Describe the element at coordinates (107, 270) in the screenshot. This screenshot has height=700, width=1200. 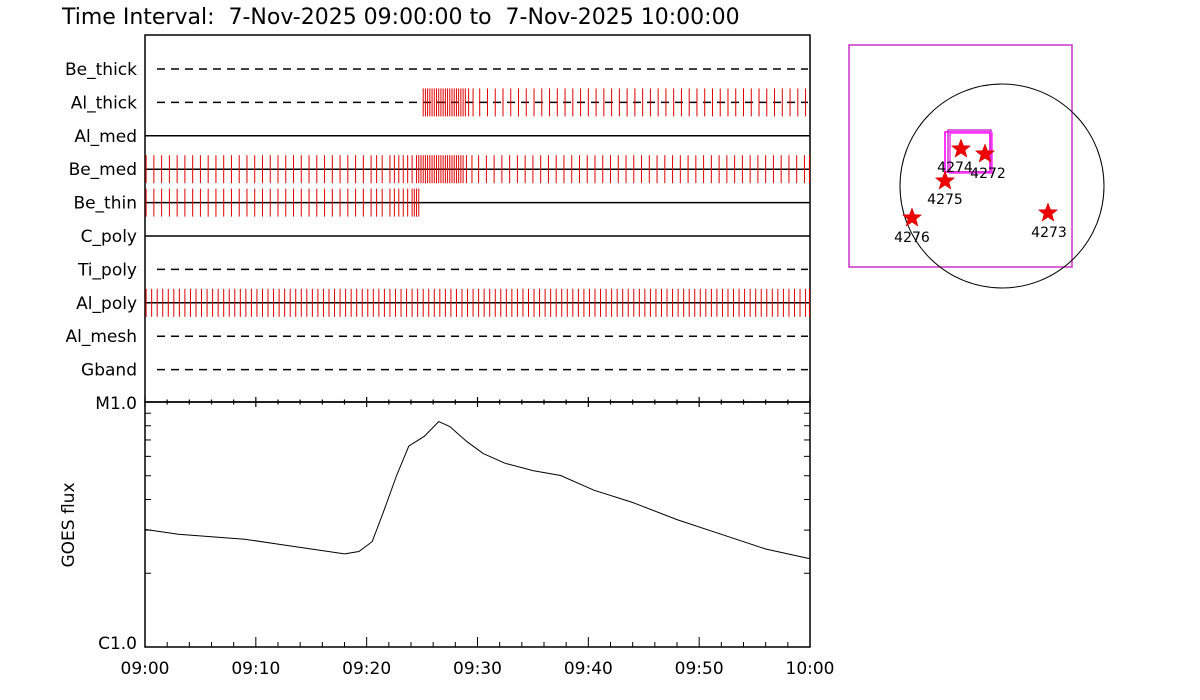
I see `filter-label-ti-poly: Ti_poly` at that location.